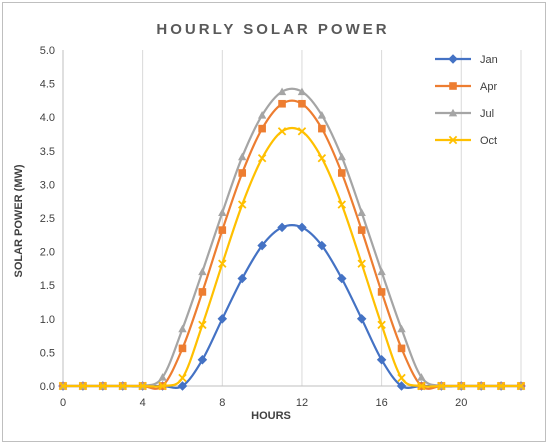 Image resolution: width=550 pixels, height=448 pixels. I want to click on y-tick-label: 3.0, so click(47, 185).